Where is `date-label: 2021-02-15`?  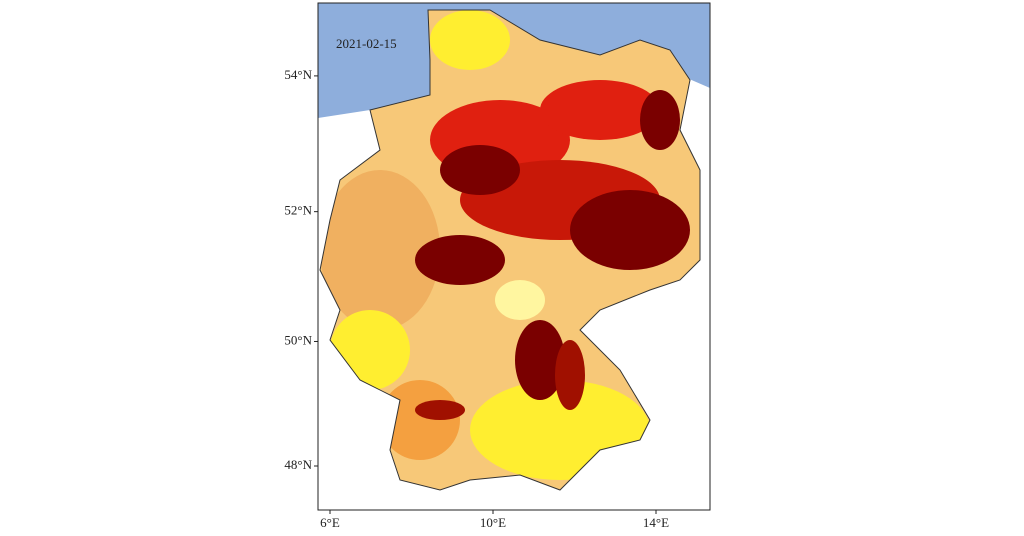 date-label: 2021-02-15 is located at coordinates (366, 43).